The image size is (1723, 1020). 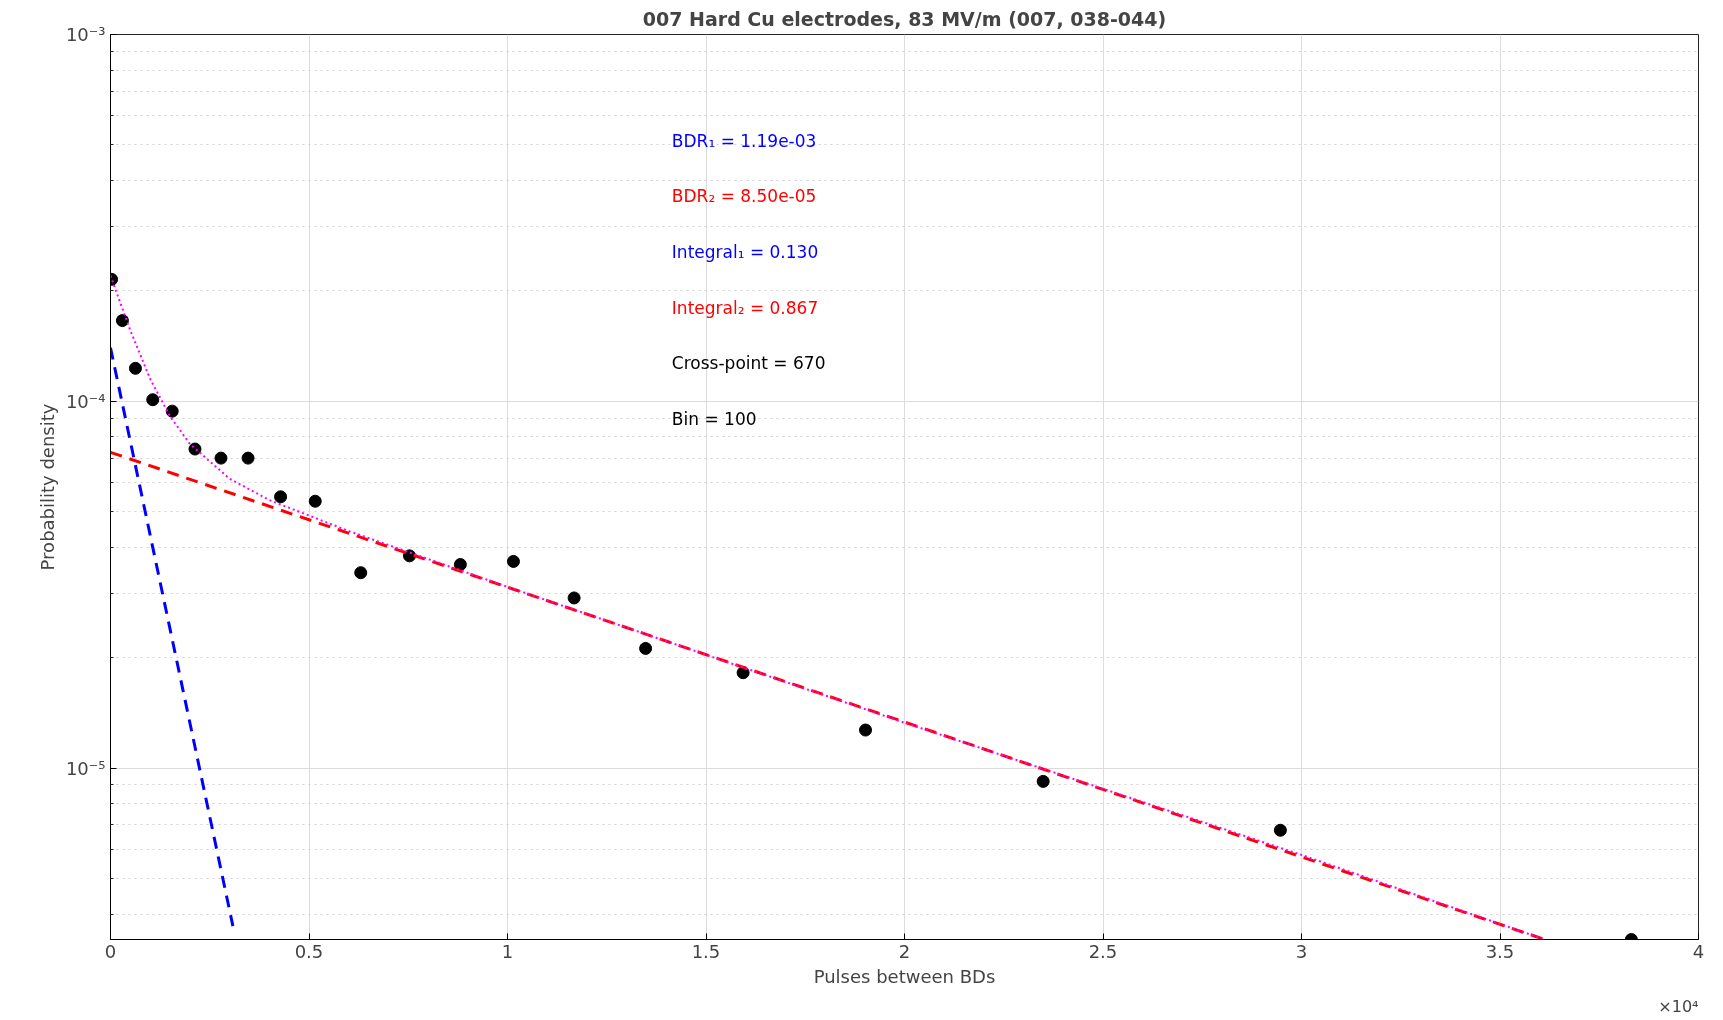 What do you see at coordinates (85, 768) in the screenshot?
I see `y-tick-label: 10⁻⁵` at bounding box center [85, 768].